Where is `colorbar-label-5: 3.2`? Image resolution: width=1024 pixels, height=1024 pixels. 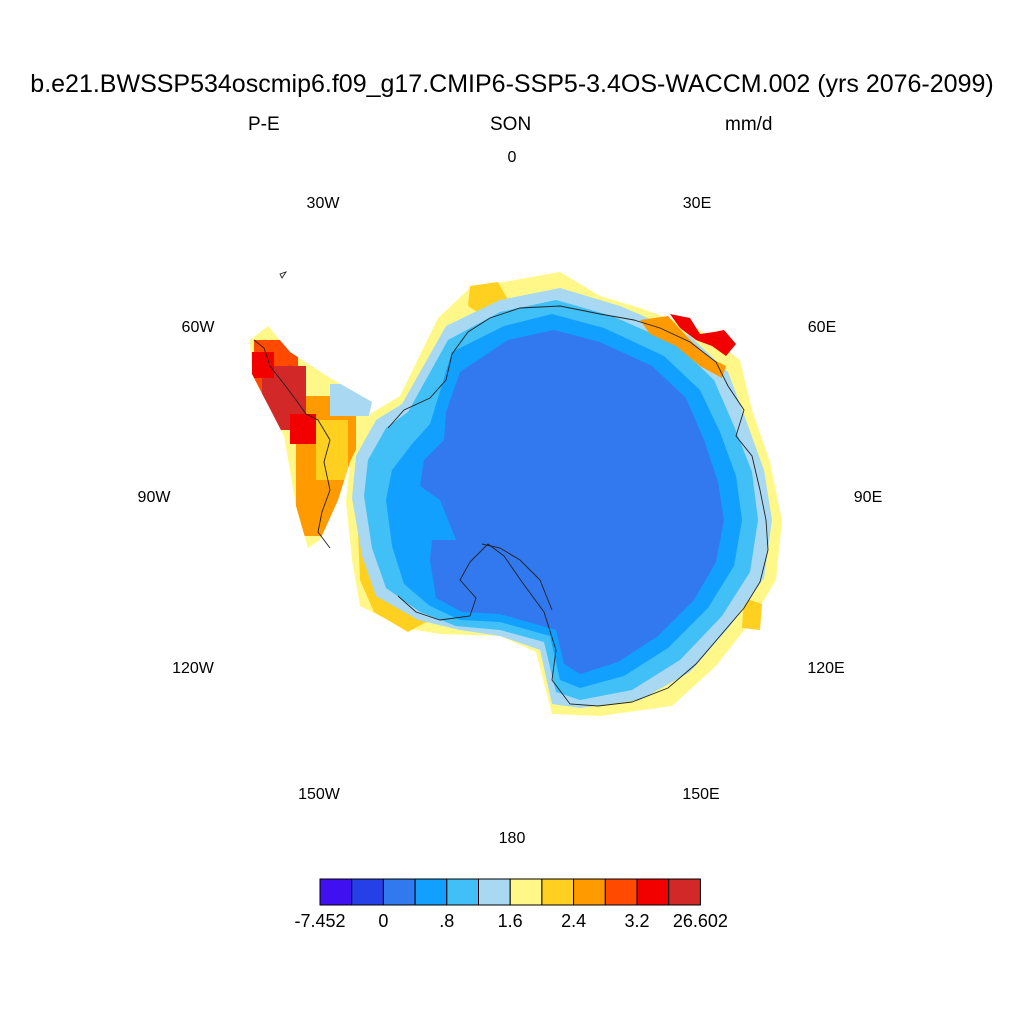 colorbar-label-5: 3.2 is located at coordinates (637, 921).